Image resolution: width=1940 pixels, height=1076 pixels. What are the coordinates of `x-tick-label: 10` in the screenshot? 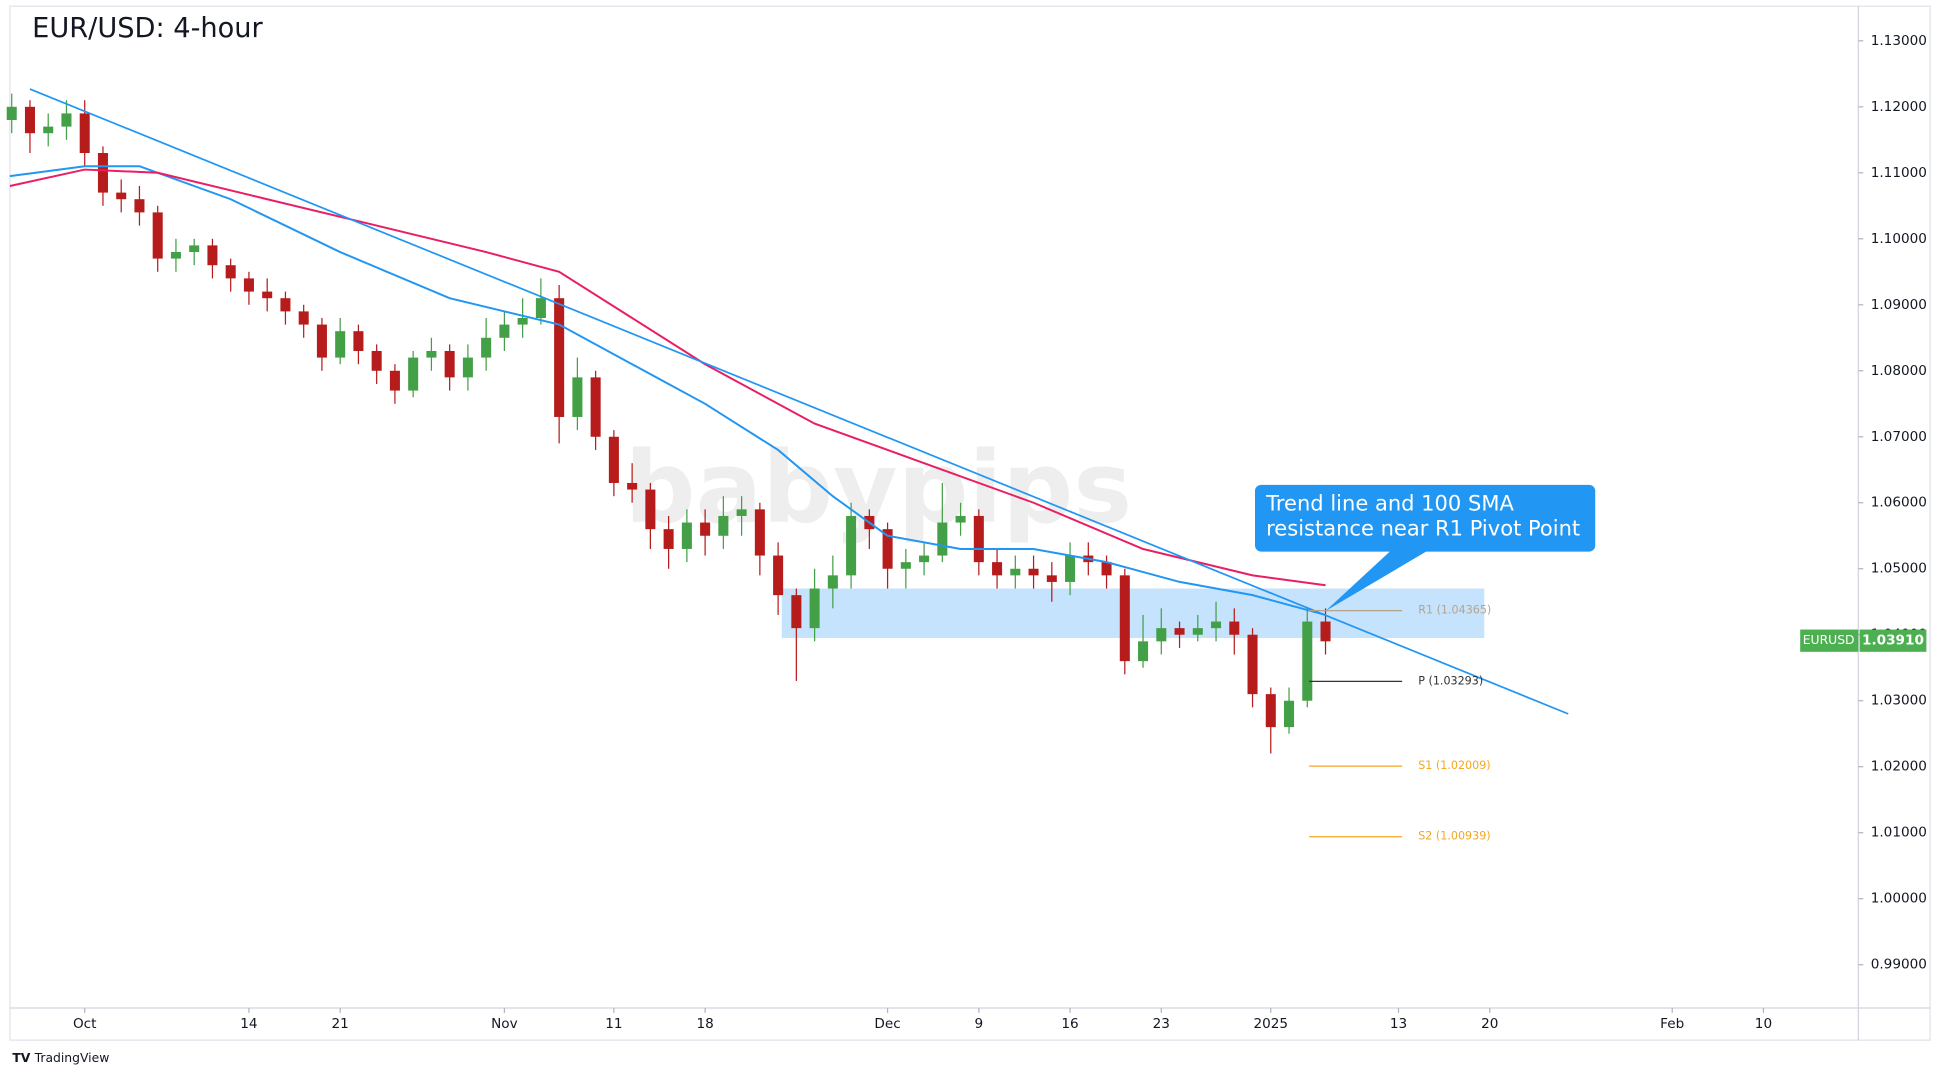 It's located at (1763, 1024).